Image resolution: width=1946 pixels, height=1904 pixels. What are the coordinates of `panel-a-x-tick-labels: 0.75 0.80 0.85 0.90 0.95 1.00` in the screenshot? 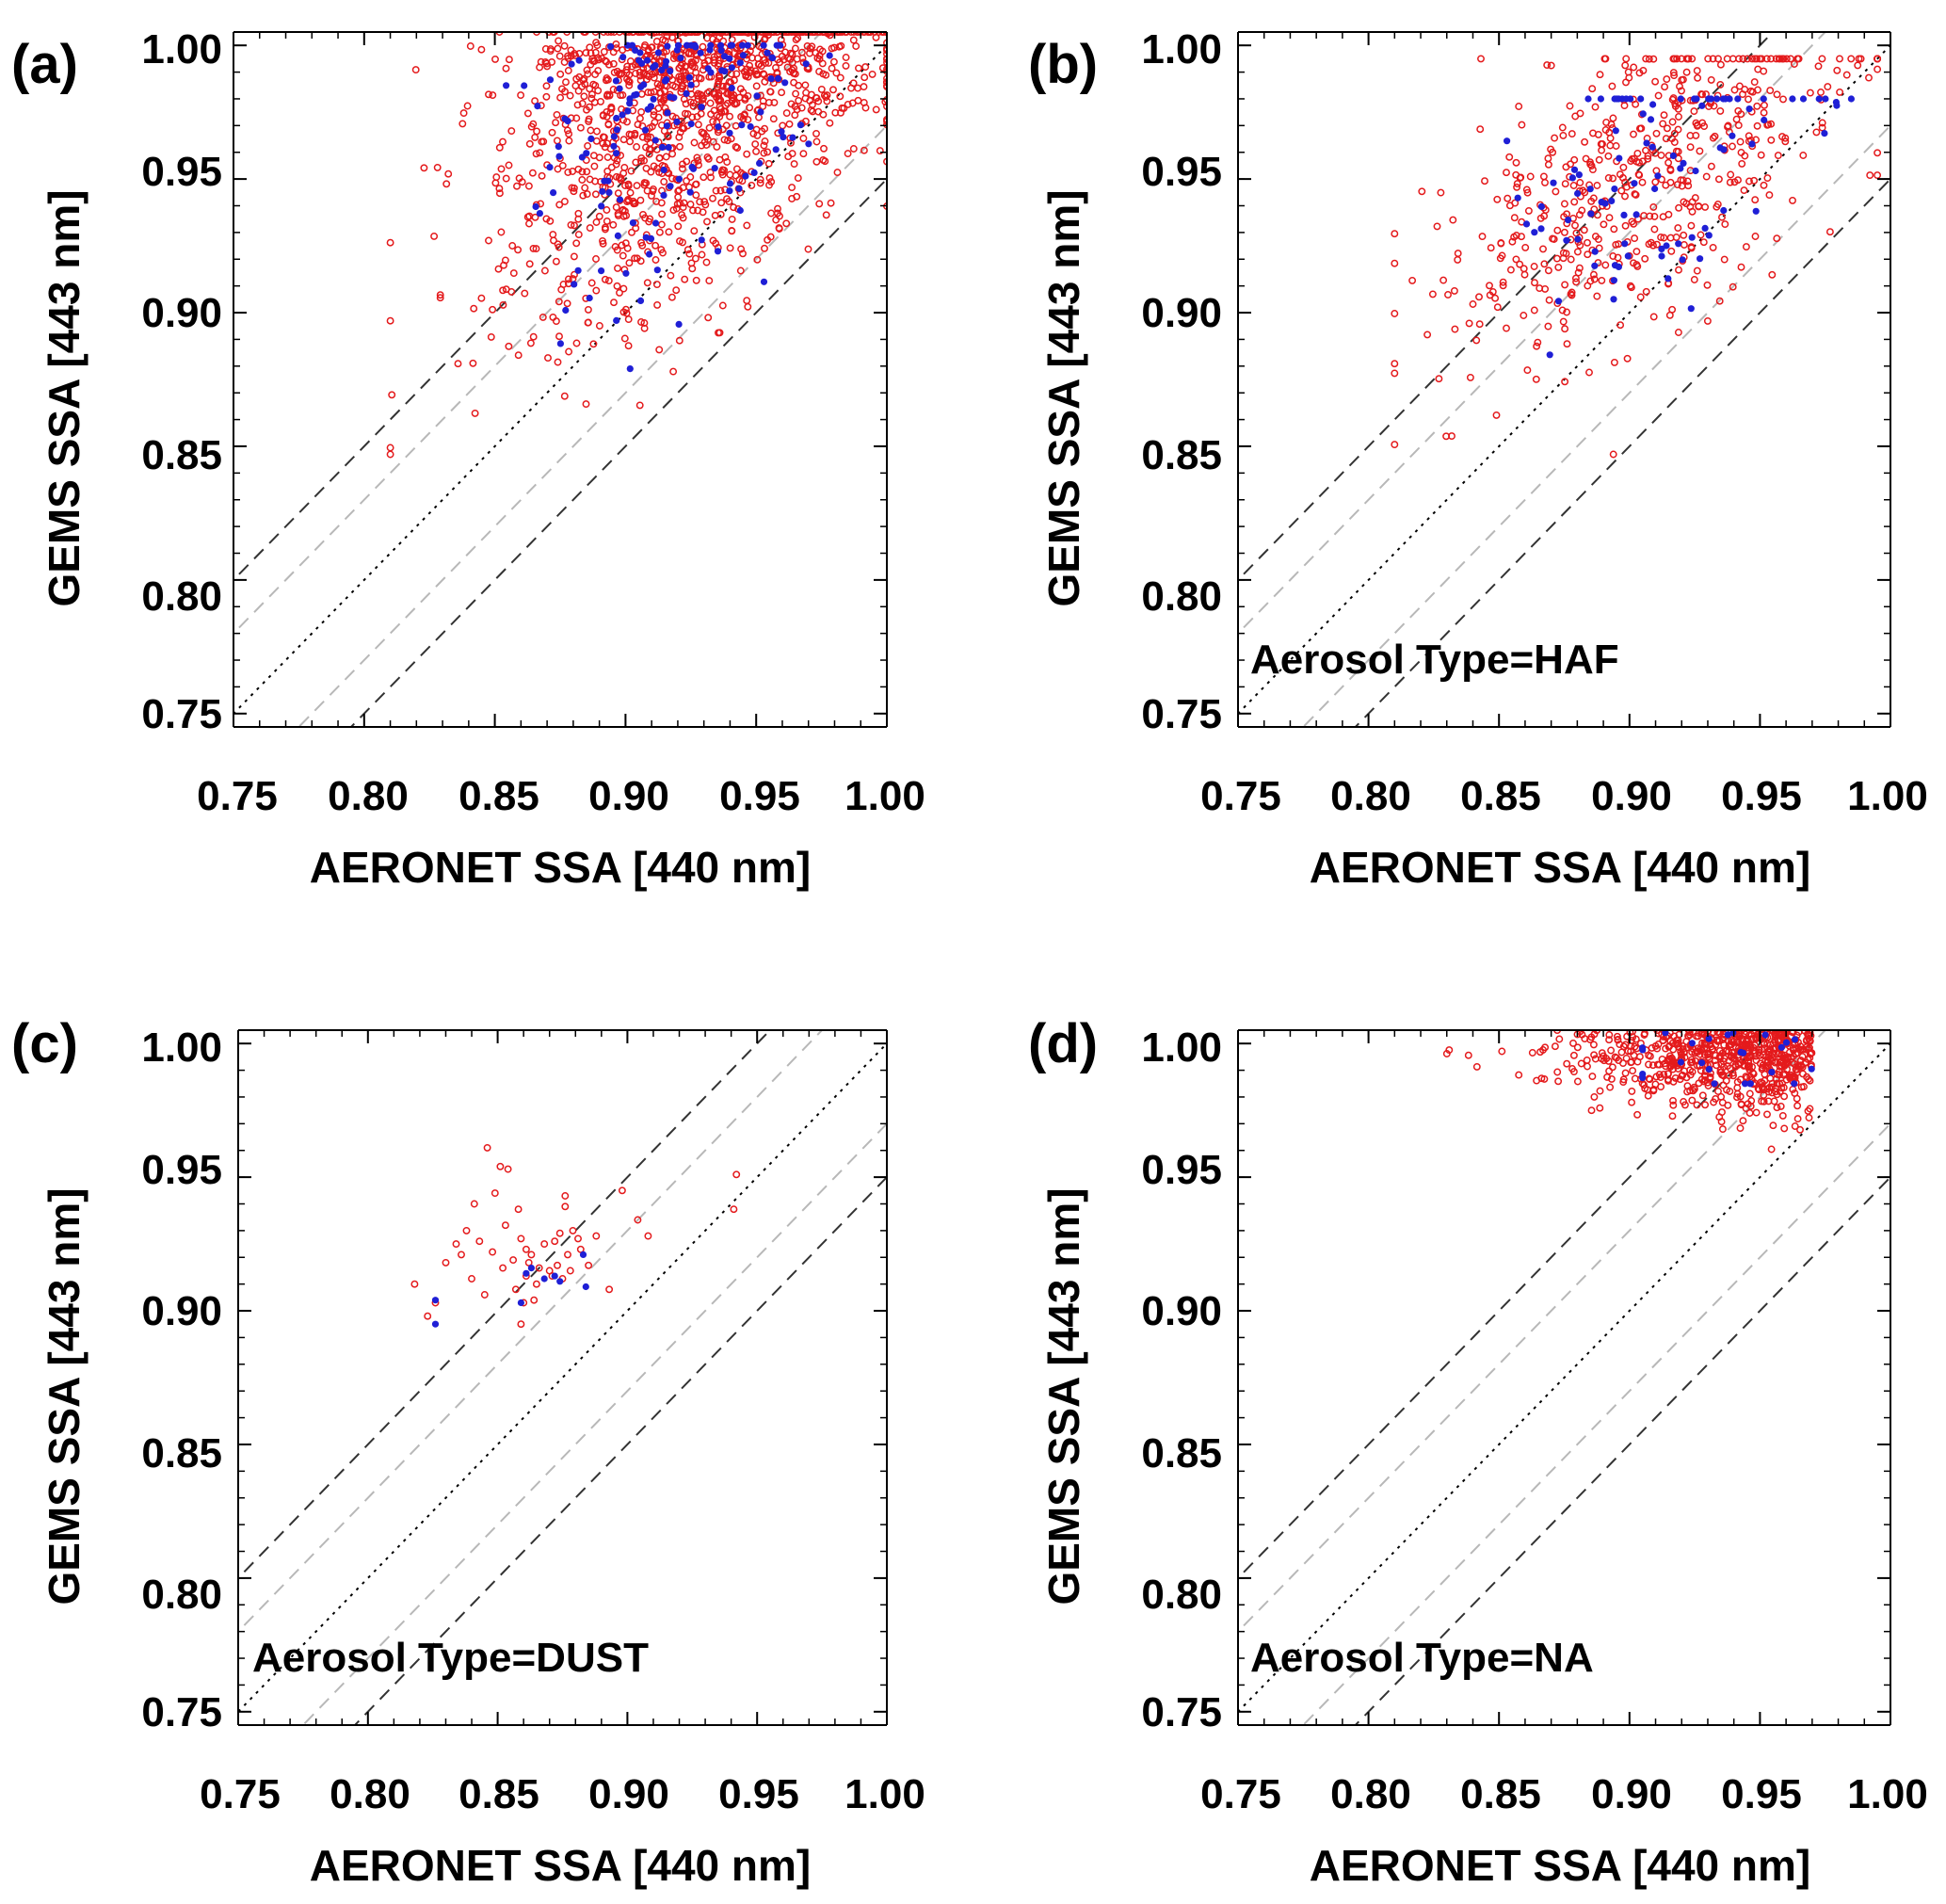 It's located at (561, 796).